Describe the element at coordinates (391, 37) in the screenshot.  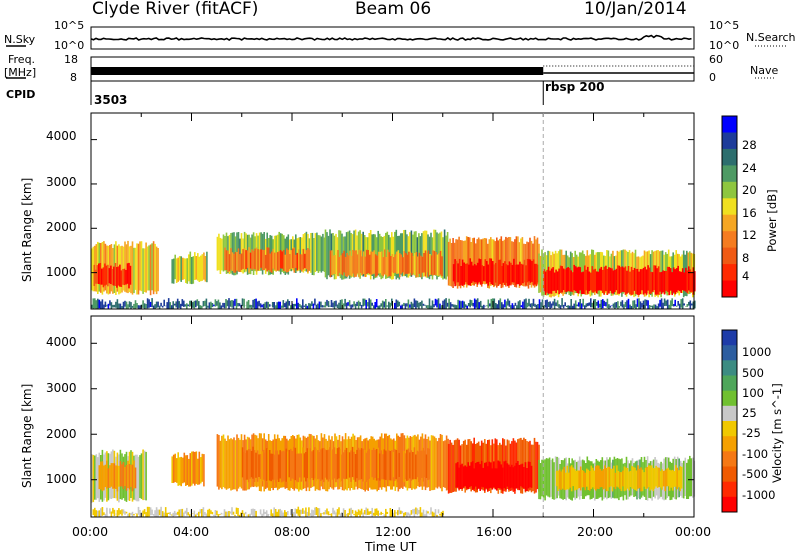
I see `nsky-line` at that location.